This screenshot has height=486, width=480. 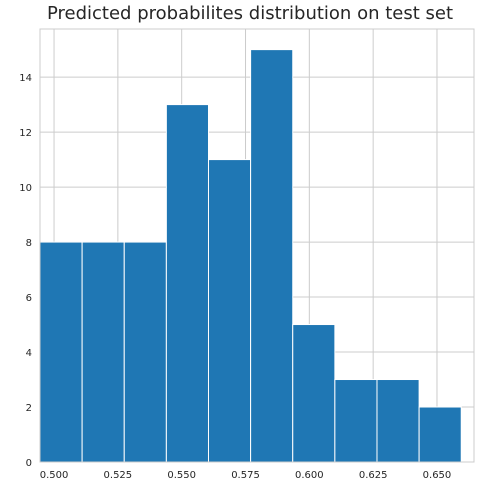 I want to click on y-tick-label: 2, so click(x=29, y=408).